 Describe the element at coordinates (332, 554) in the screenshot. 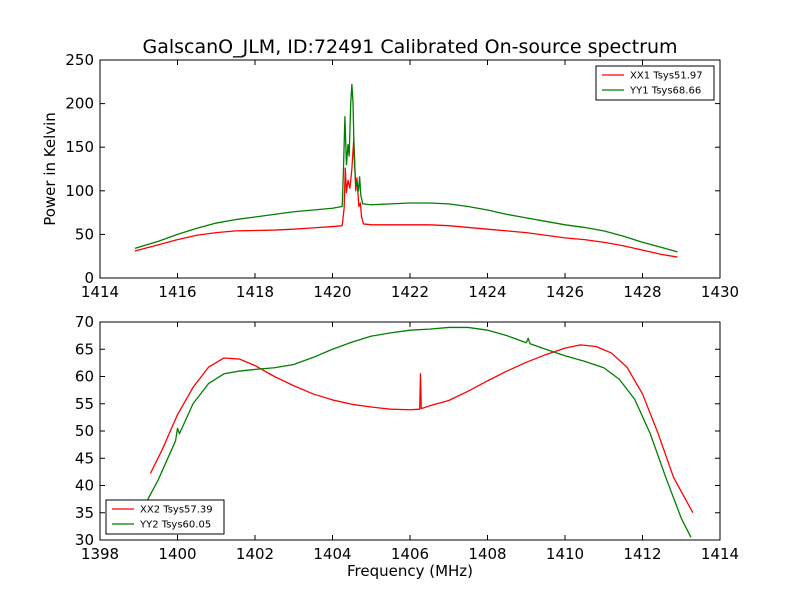

I see `bottom-x-tick-label: 1404` at that location.